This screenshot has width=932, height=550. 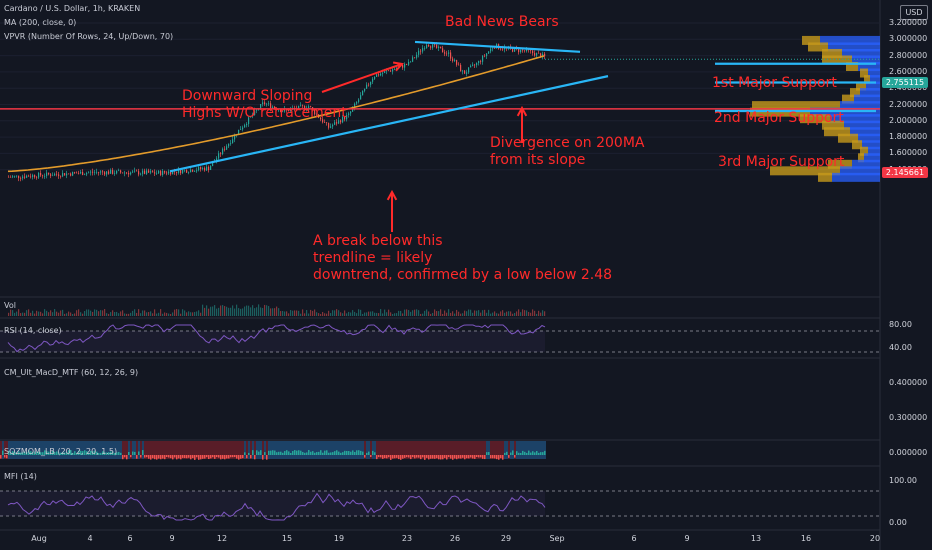 What do you see at coordinates (40, 22) in the screenshot?
I see `ma-legend: MA (200, close, 0)` at bounding box center [40, 22].